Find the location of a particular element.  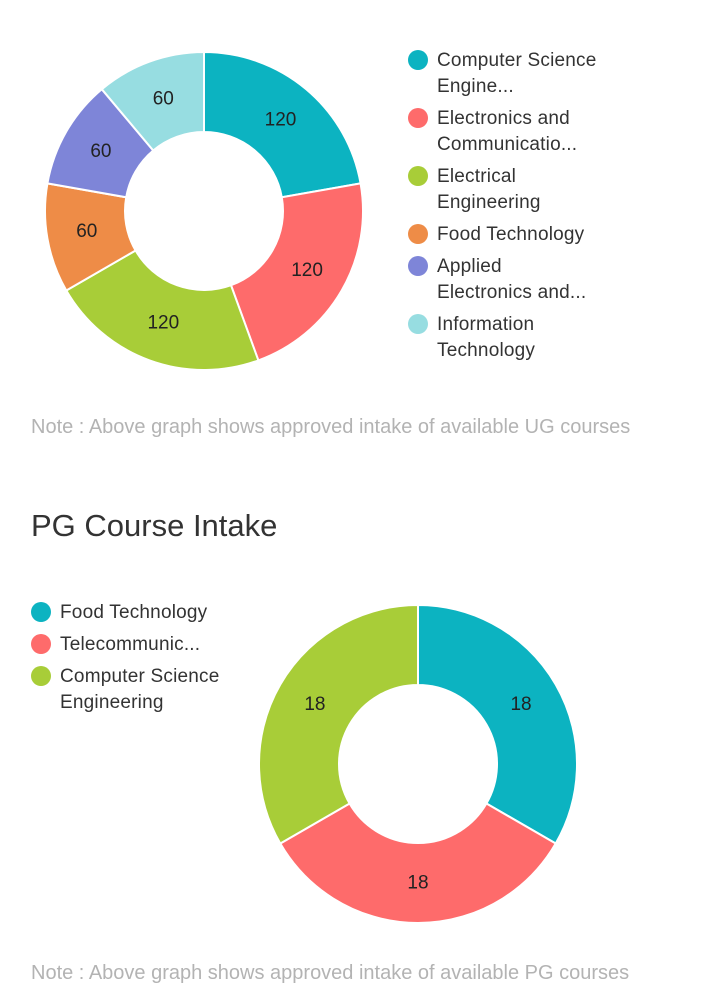

pg-legend-label: Computer Science Engineering is located at coordinates (140, 689).